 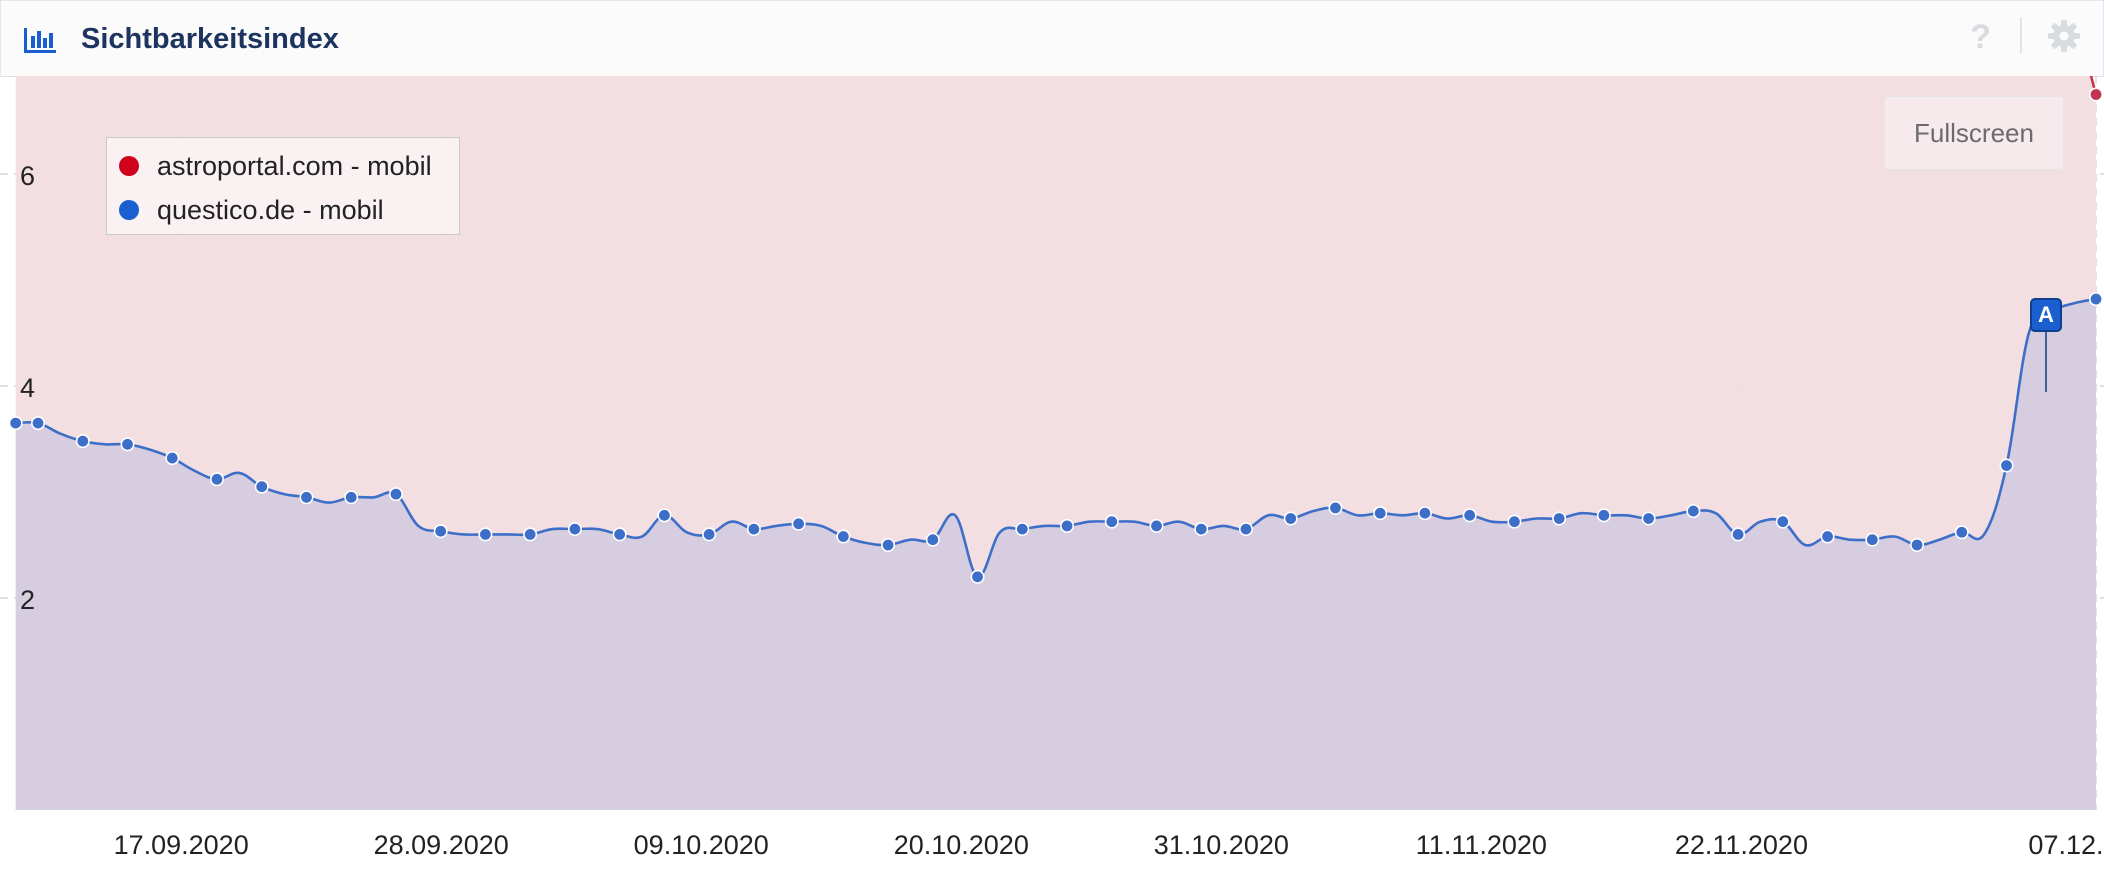 What do you see at coordinates (294, 165) in the screenshot?
I see `legend-label: astroportal.com - mobil` at bounding box center [294, 165].